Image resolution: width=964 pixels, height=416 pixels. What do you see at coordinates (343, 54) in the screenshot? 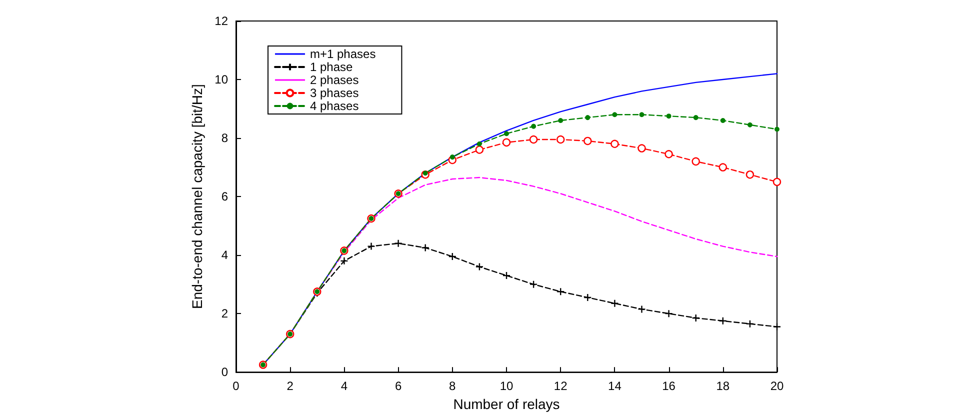
I see `legend-label: m+1 phases` at bounding box center [343, 54].